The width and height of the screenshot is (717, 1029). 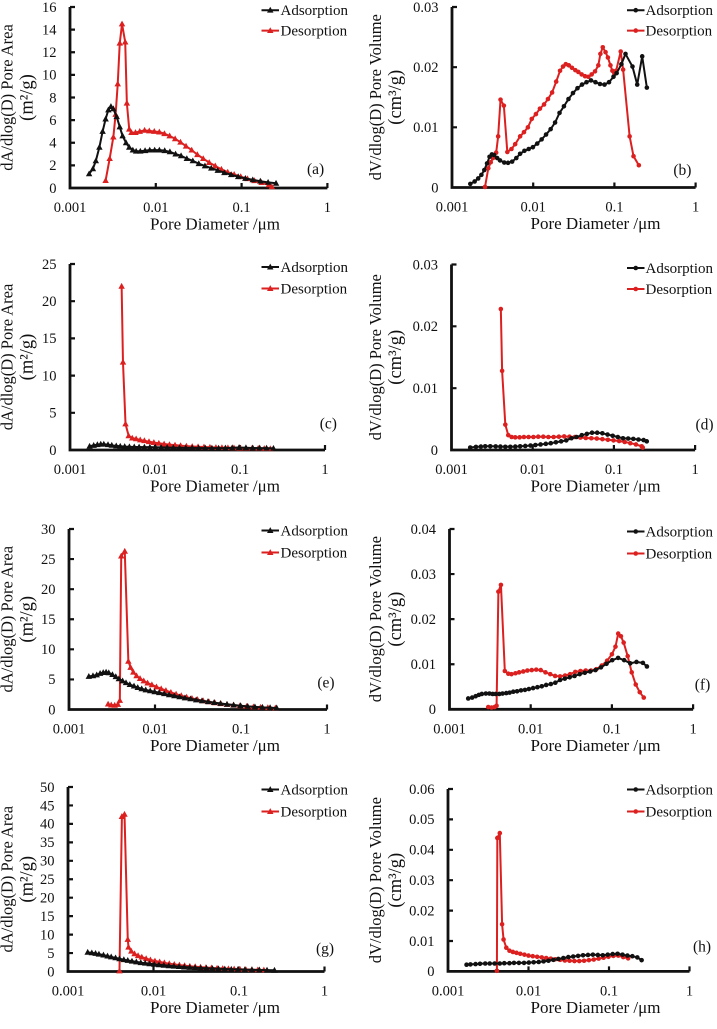 I want to click on svg-text: 50, so click(x=47, y=788).